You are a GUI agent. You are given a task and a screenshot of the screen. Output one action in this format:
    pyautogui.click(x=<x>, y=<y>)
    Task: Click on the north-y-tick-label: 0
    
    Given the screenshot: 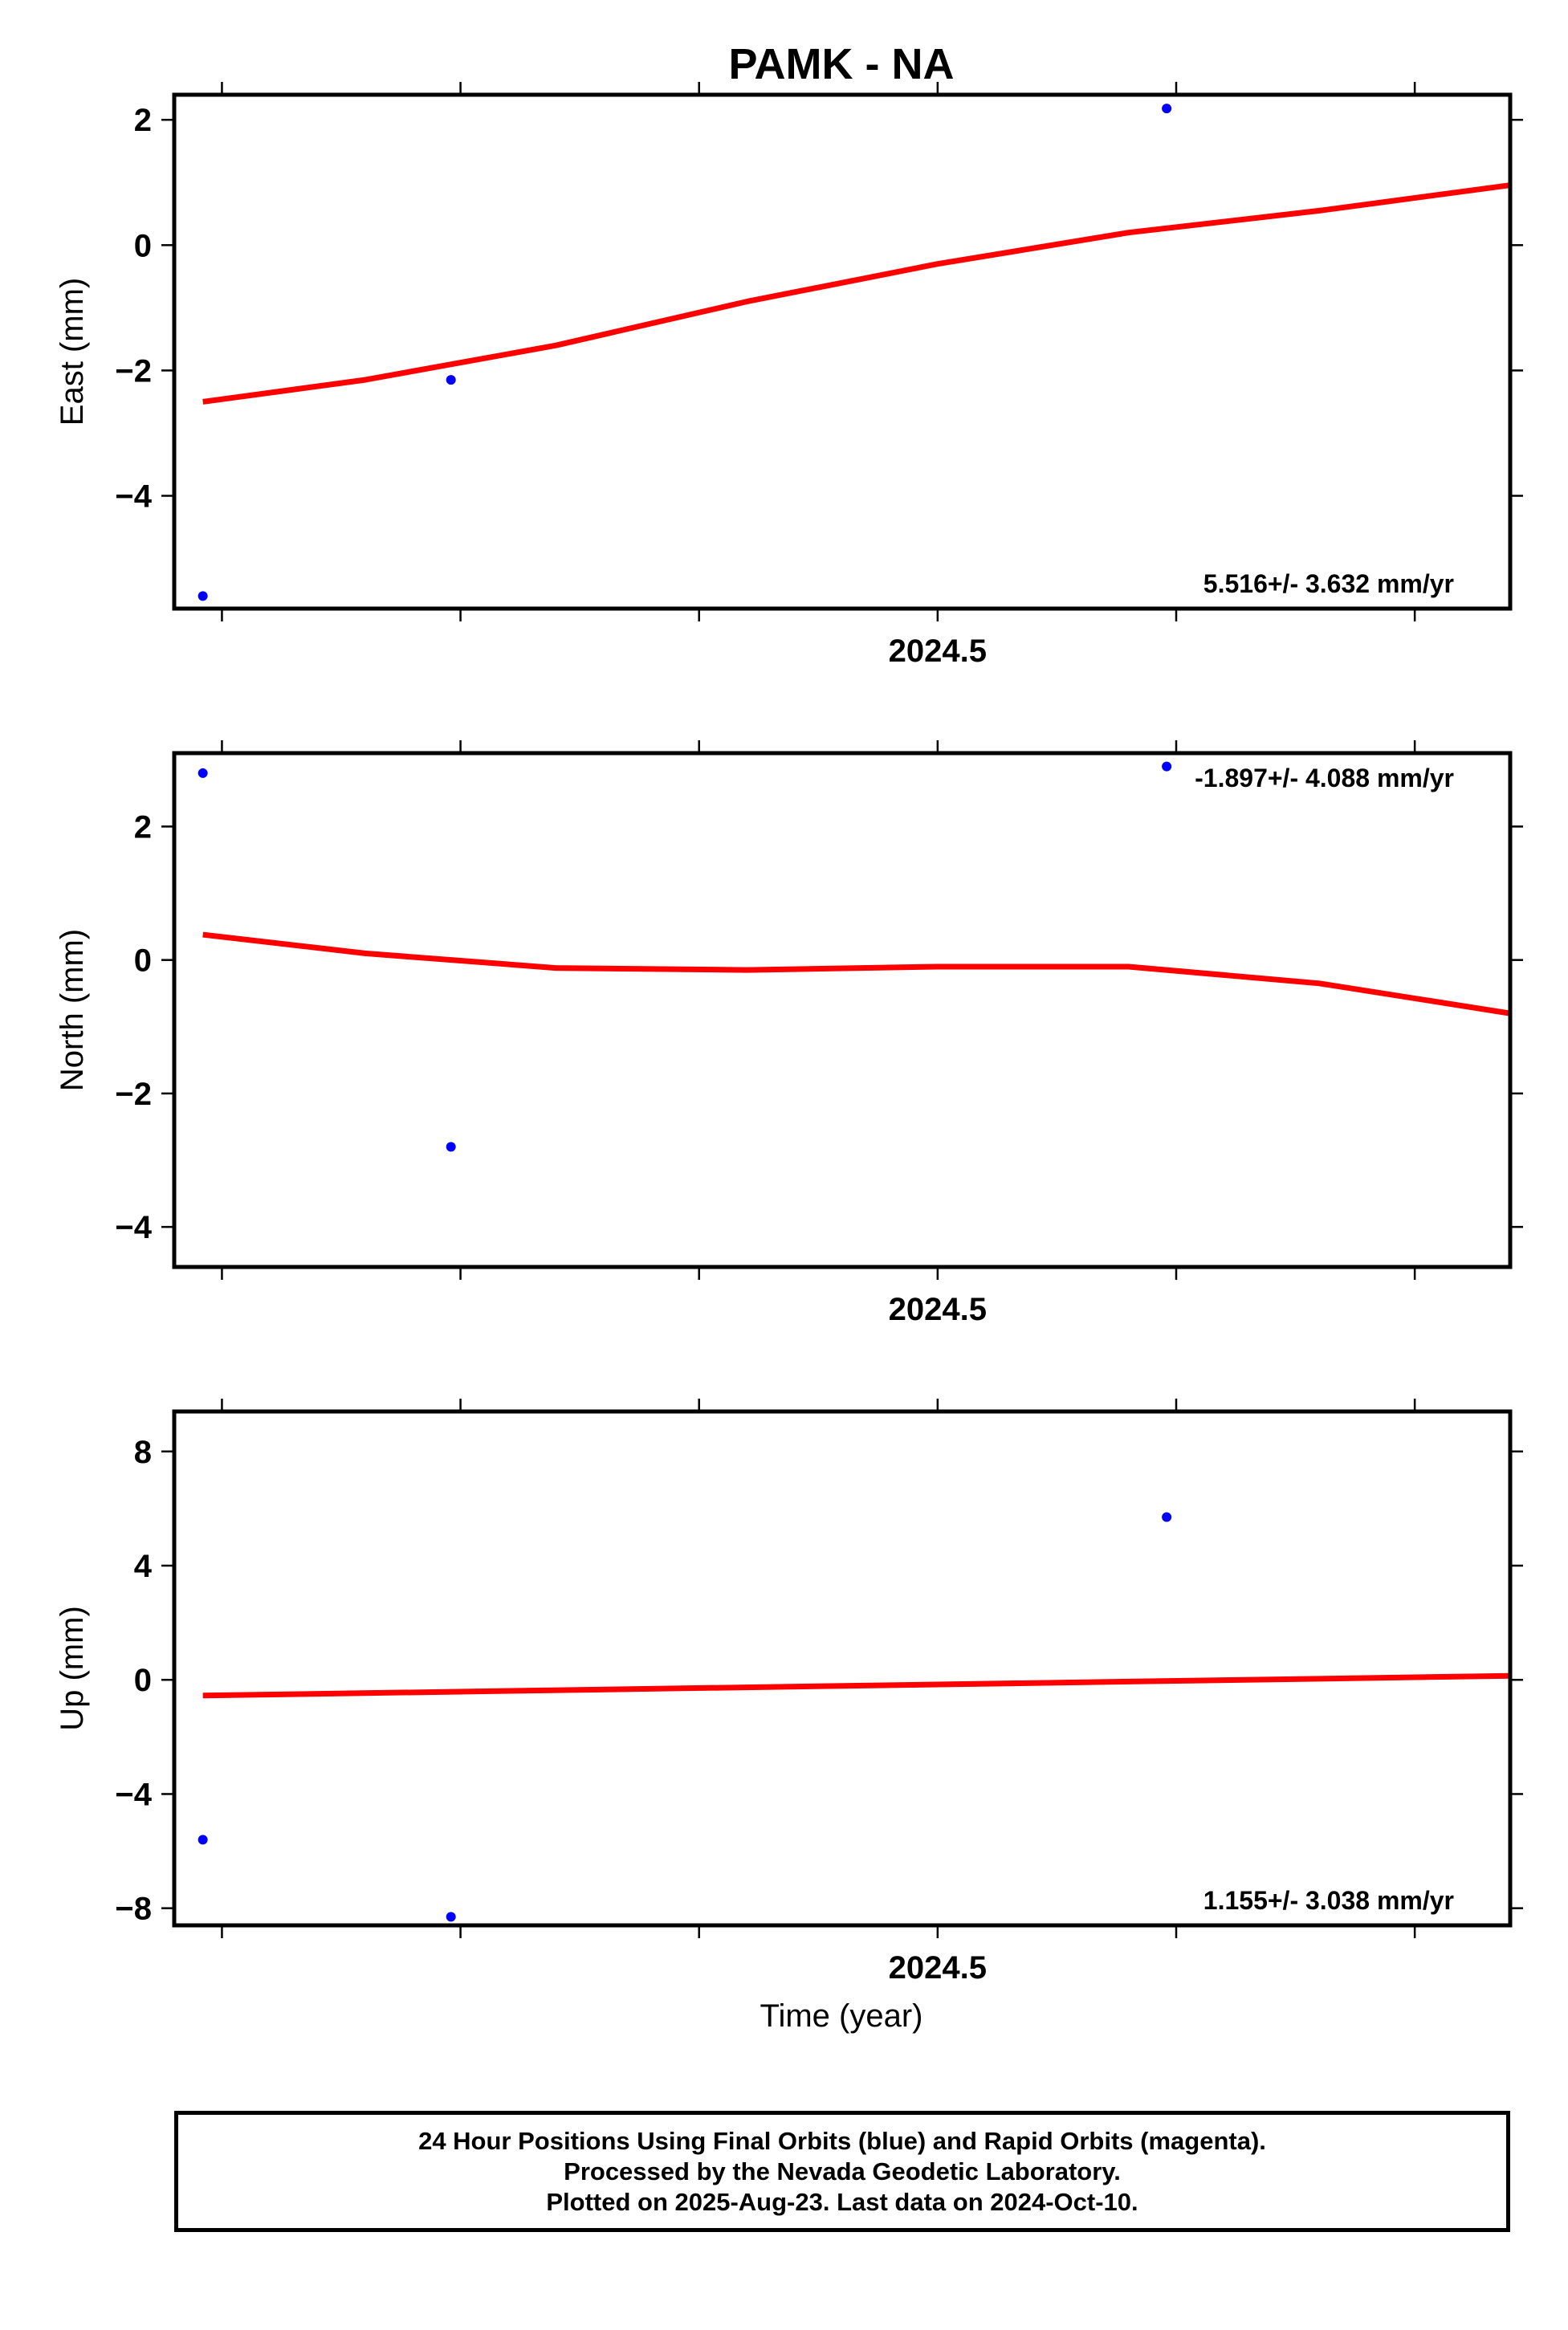 What is the action you would take?
    pyautogui.click(x=143, y=961)
    